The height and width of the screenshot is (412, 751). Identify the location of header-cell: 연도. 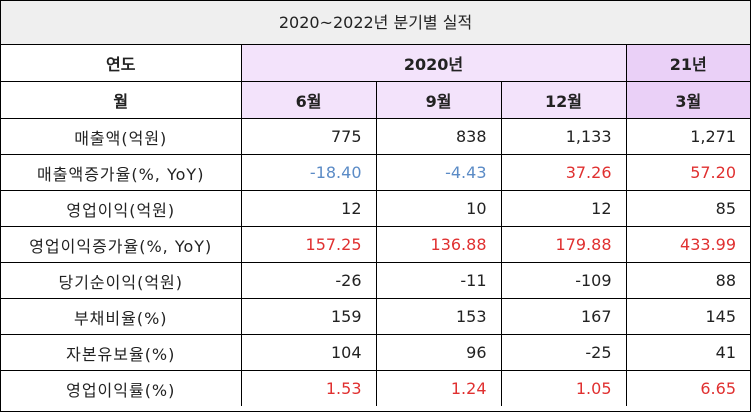
(121, 63).